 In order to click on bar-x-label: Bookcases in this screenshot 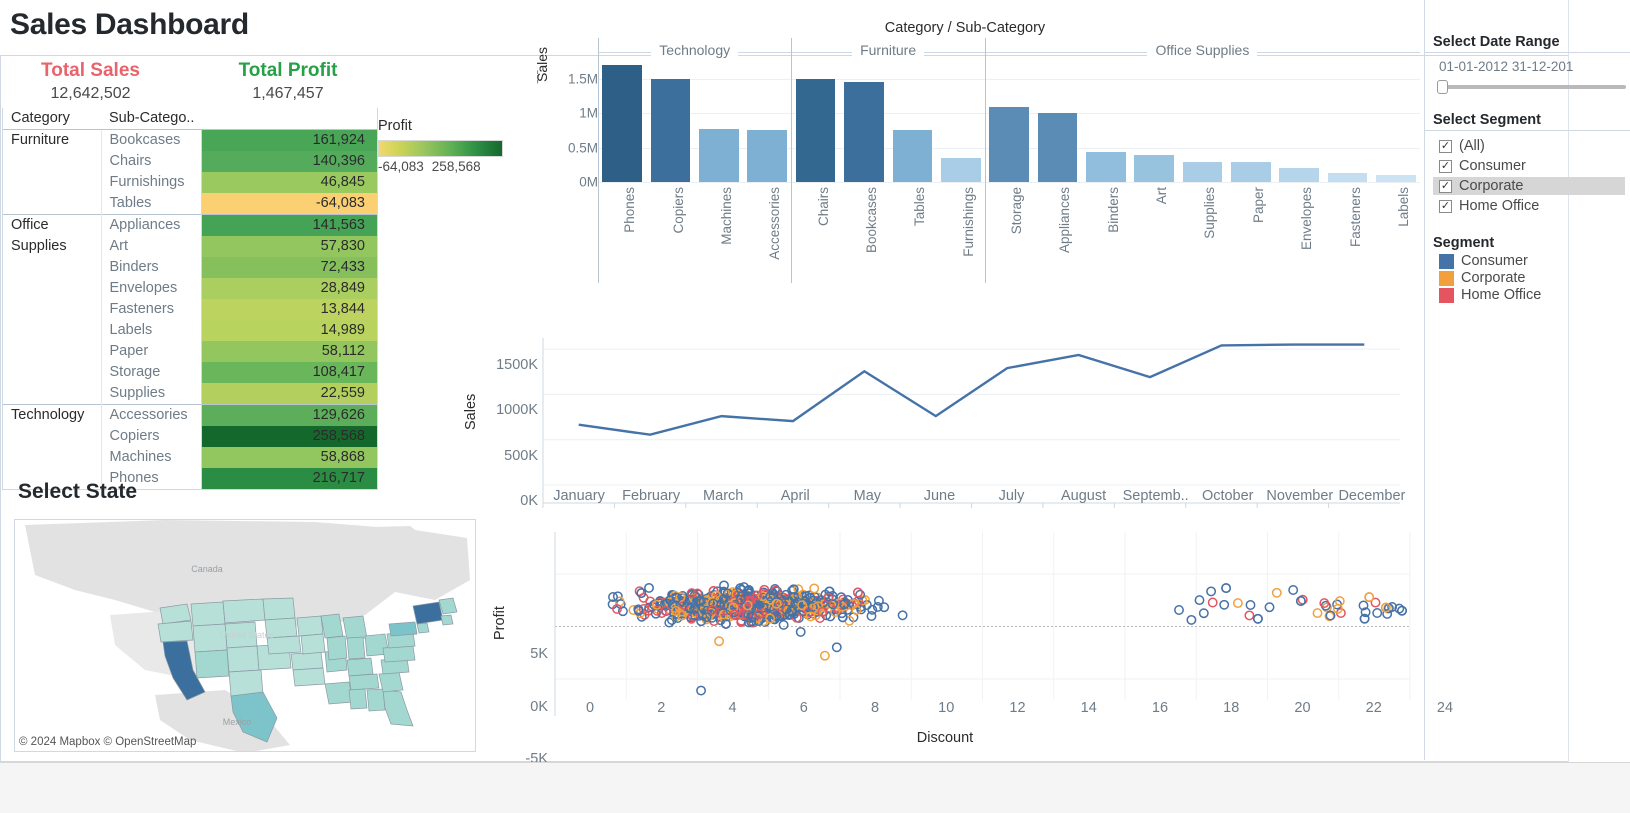, I will do `click(871, 220)`.